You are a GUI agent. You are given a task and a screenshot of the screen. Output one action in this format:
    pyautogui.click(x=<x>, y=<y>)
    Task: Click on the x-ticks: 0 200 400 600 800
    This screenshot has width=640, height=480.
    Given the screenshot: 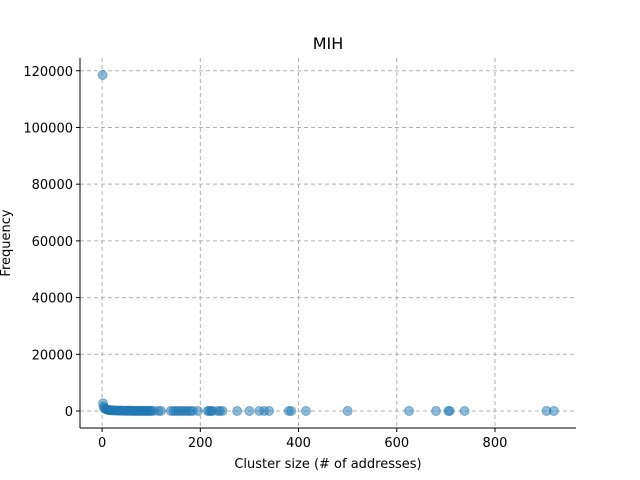 What is the action you would take?
    pyautogui.click(x=302, y=439)
    